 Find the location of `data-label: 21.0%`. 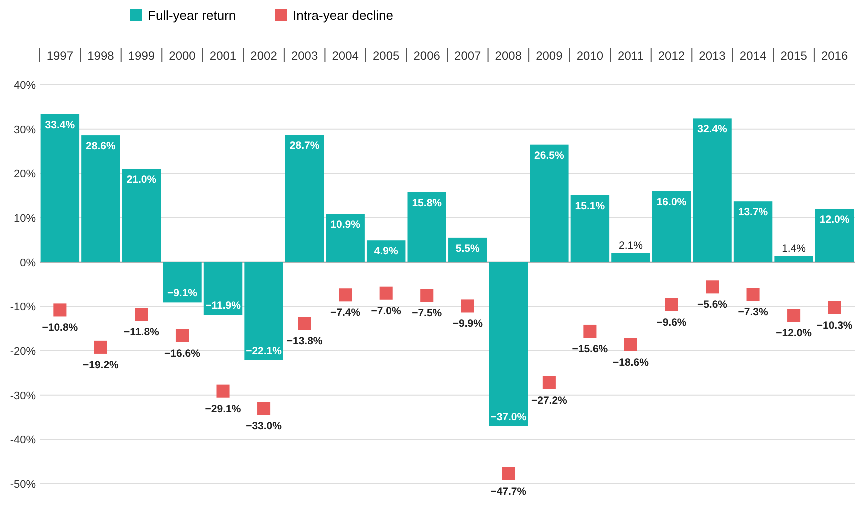

data-label: 21.0% is located at coordinates (142, 180).